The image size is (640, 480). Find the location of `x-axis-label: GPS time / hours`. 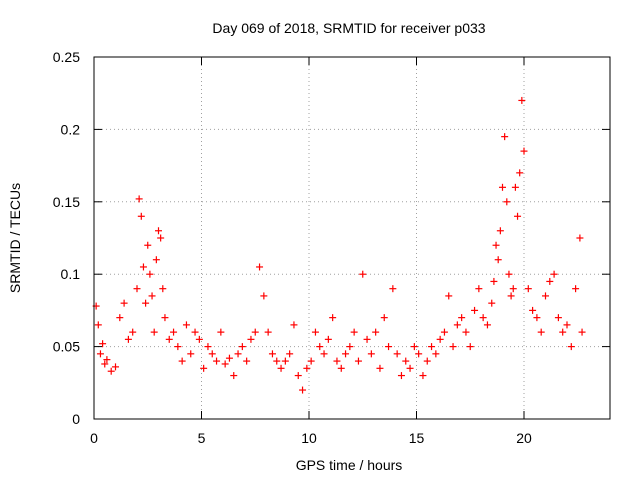

x-axis-label: GPS time / hours is located at coordinates (349, 465).